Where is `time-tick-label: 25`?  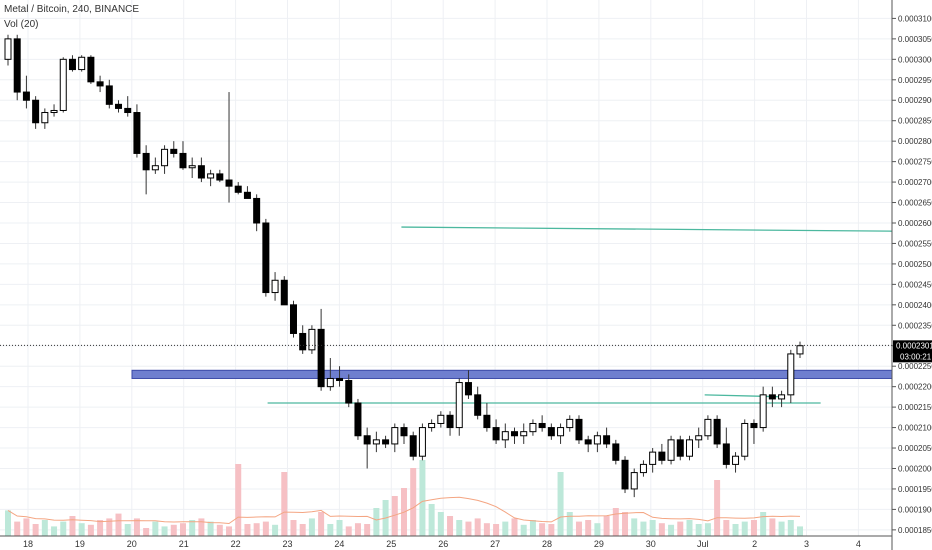
time-tick-label: 25 is located at coordinates (391, 544).